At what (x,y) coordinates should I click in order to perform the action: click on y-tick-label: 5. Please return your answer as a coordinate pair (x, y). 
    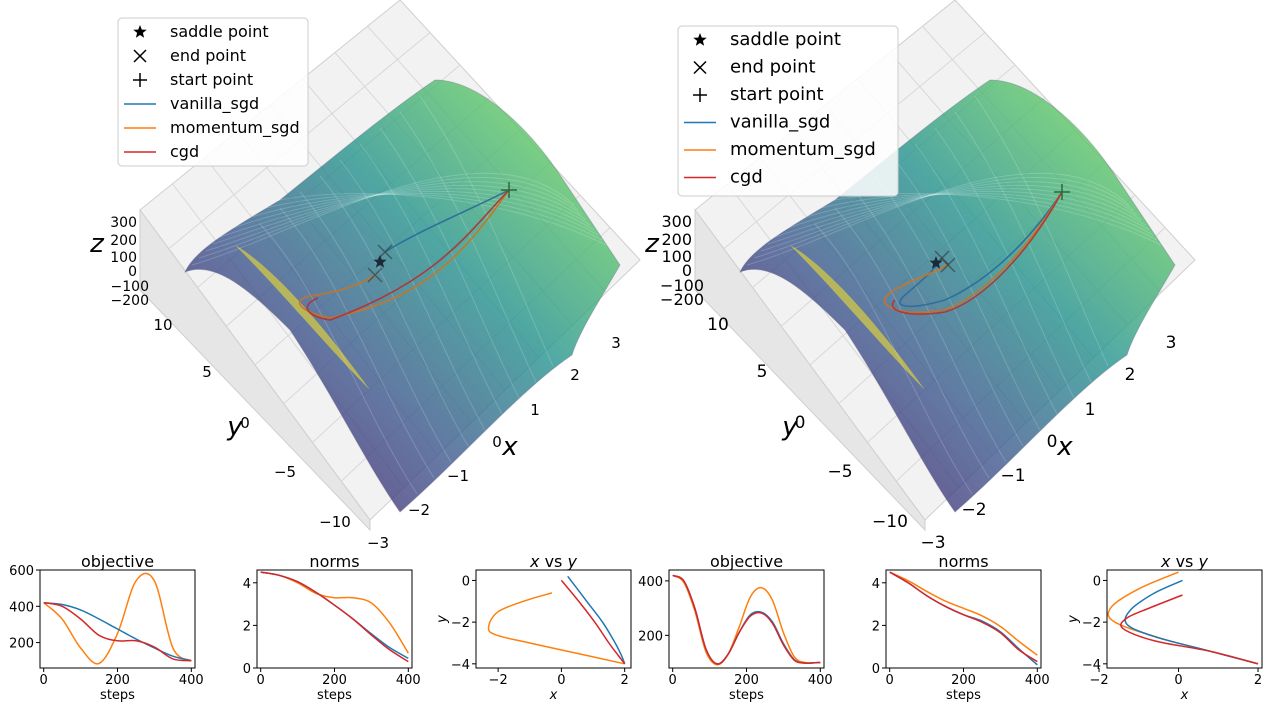
    Looking at the image, I should click on (762, 372).